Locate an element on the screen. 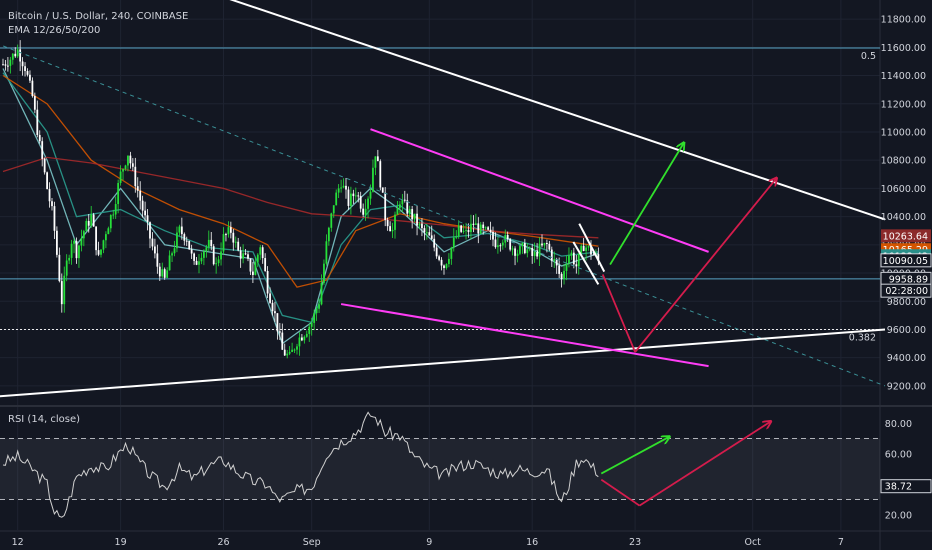 Image resolution: width=932 pixels, height=550 pixels. price-tag-box is located at coordinates (906, 236).